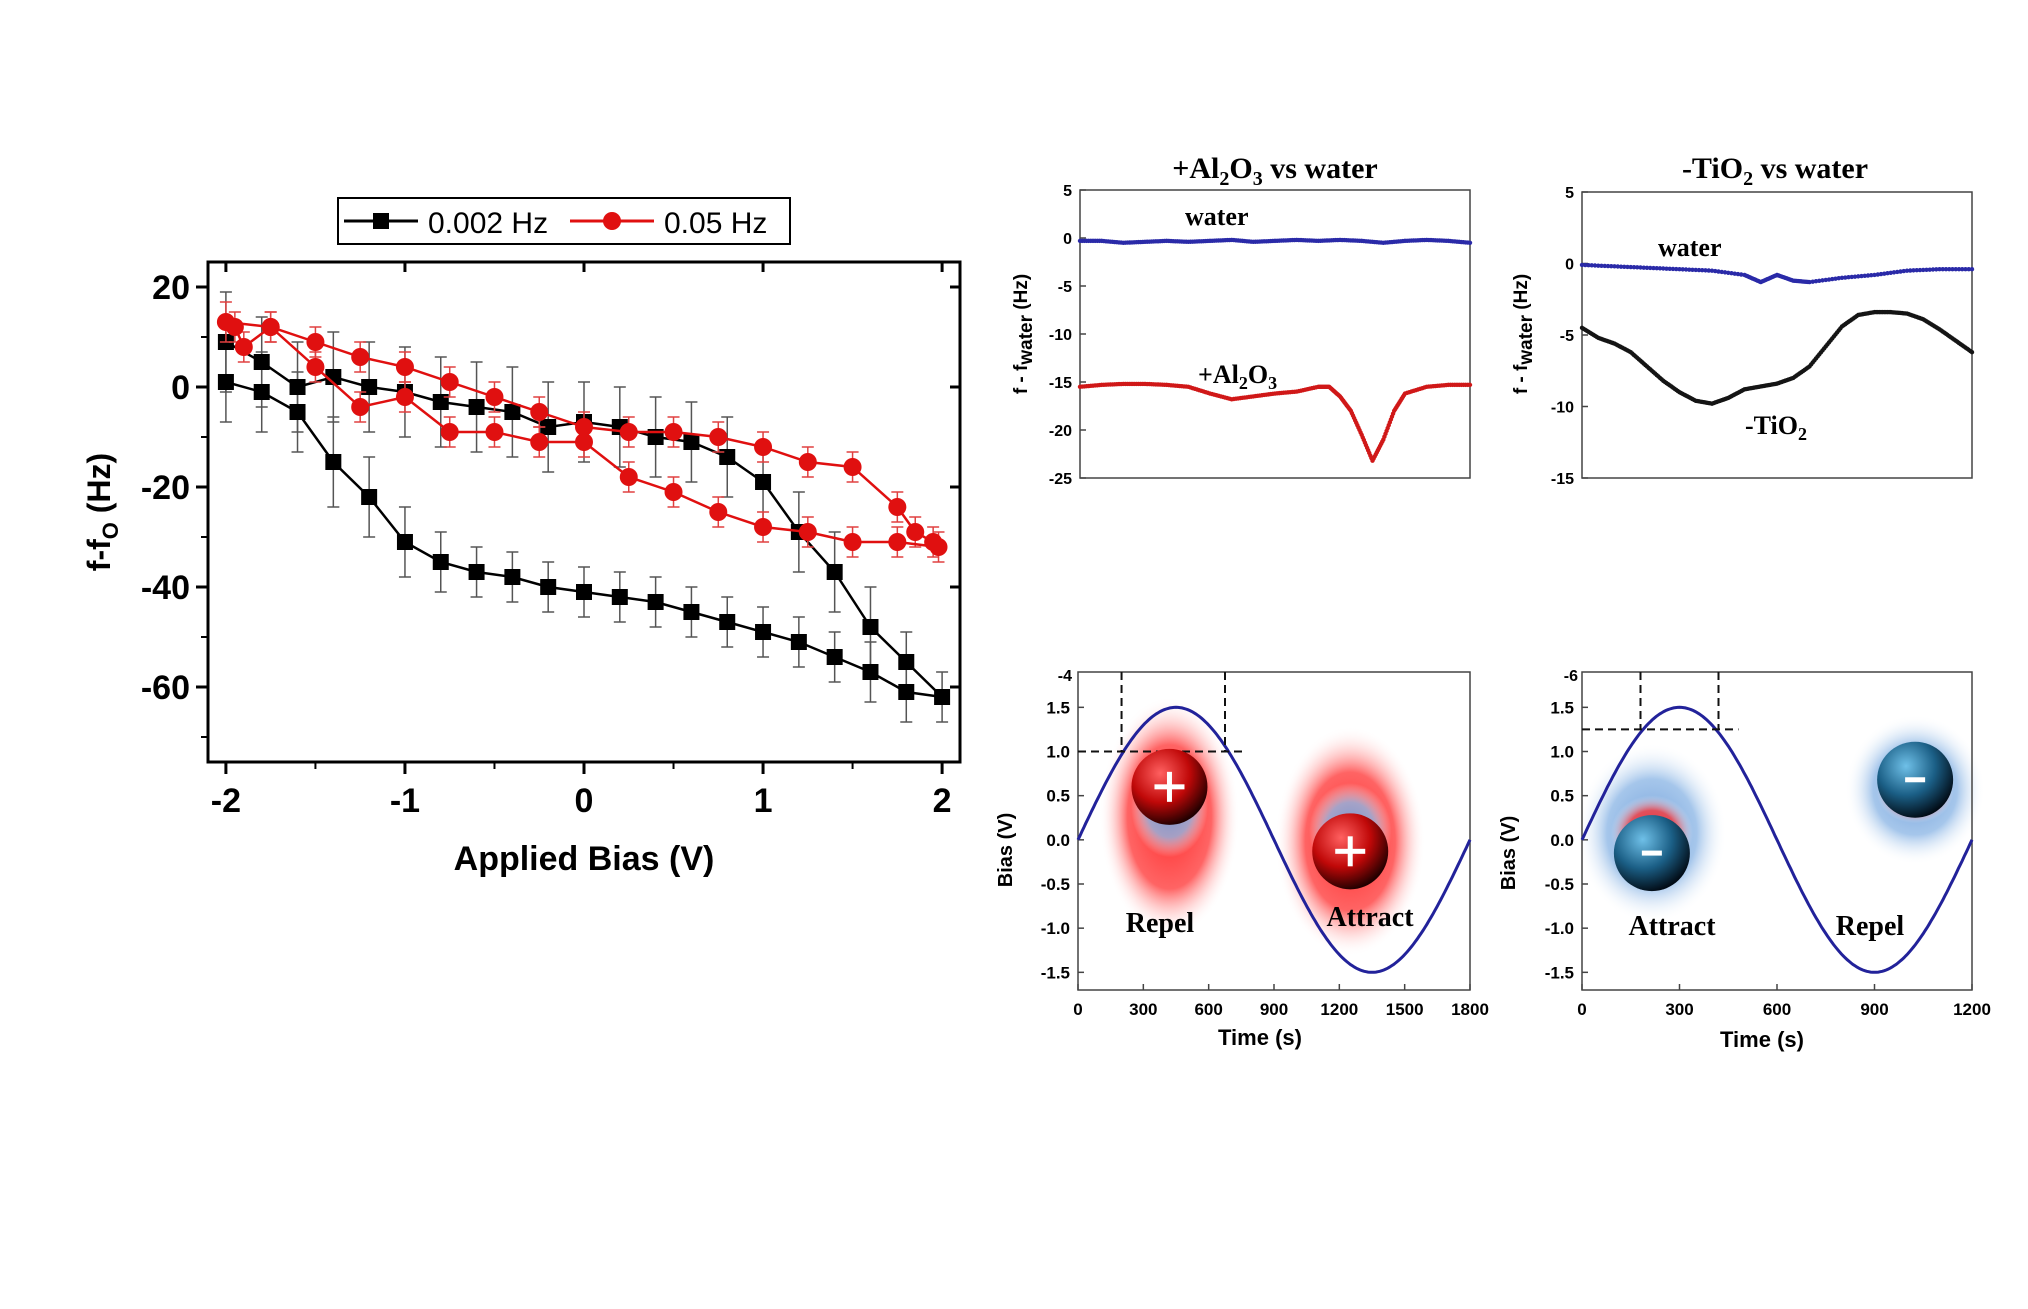  I want to click on hysteresis-series, so click(583, 507).